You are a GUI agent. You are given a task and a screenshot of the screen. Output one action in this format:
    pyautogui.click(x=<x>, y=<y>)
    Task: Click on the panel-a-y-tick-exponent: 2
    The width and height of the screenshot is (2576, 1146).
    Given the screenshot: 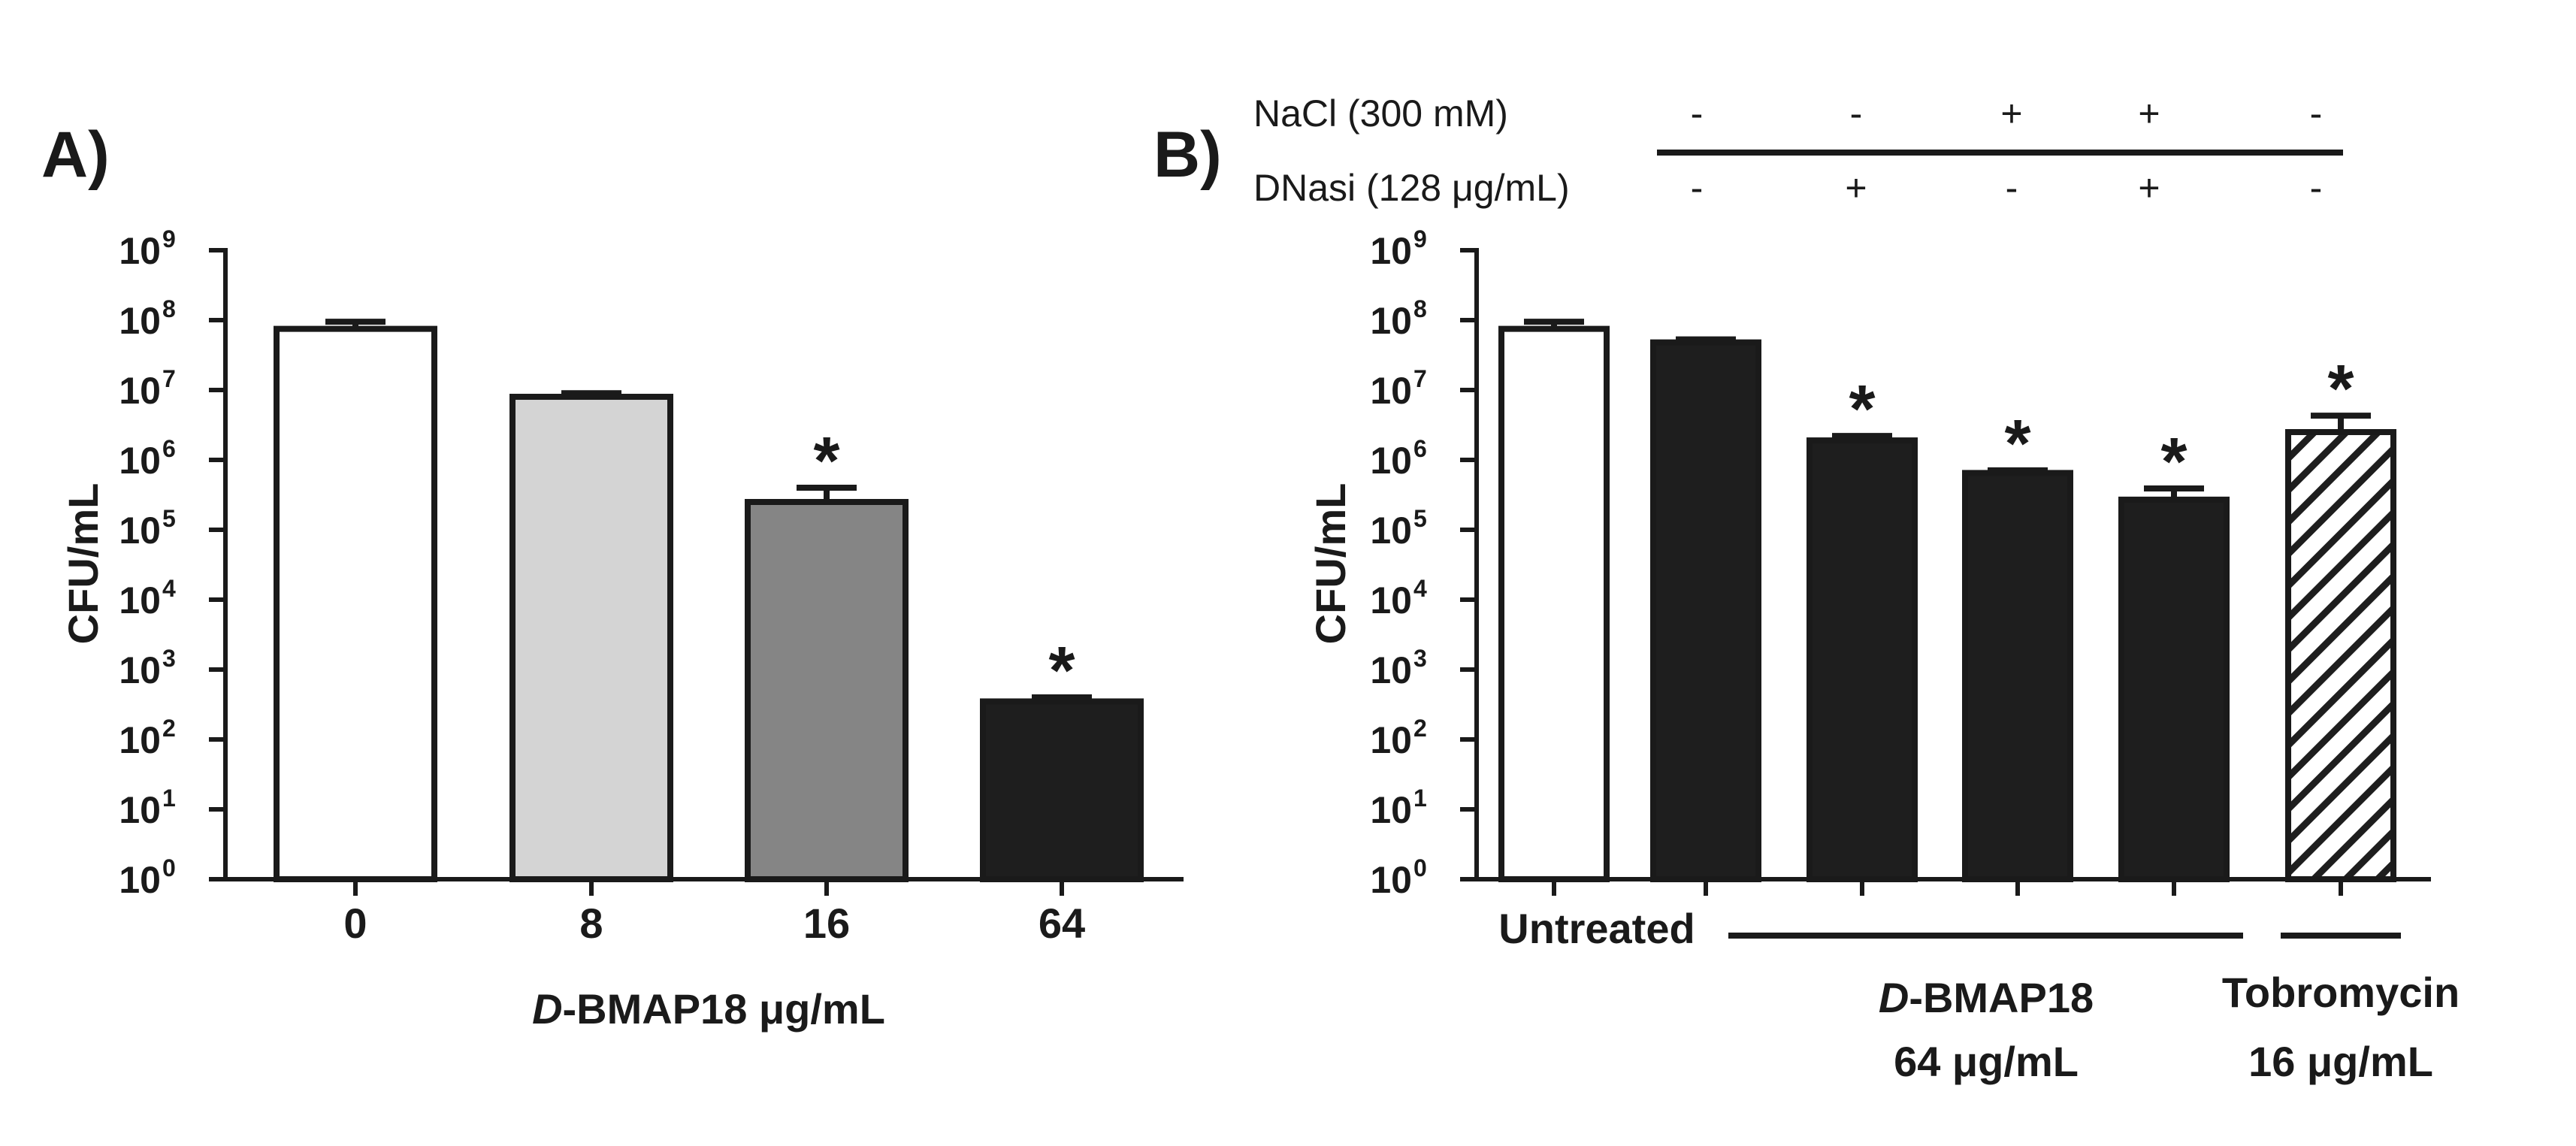 What is the action you would take?
    pyautogui.click(x=169, y=728)
    